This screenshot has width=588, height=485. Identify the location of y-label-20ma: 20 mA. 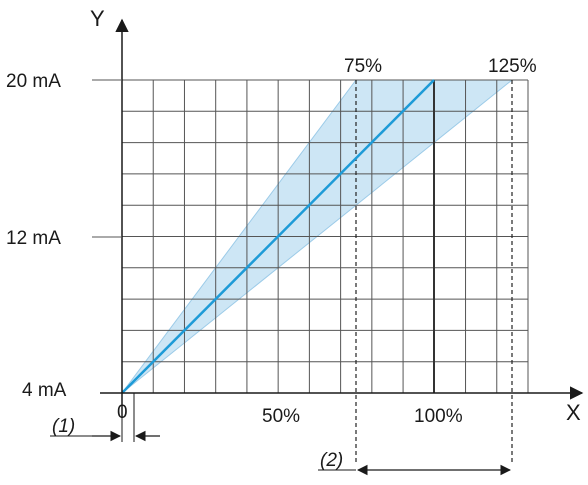
(33, 81).